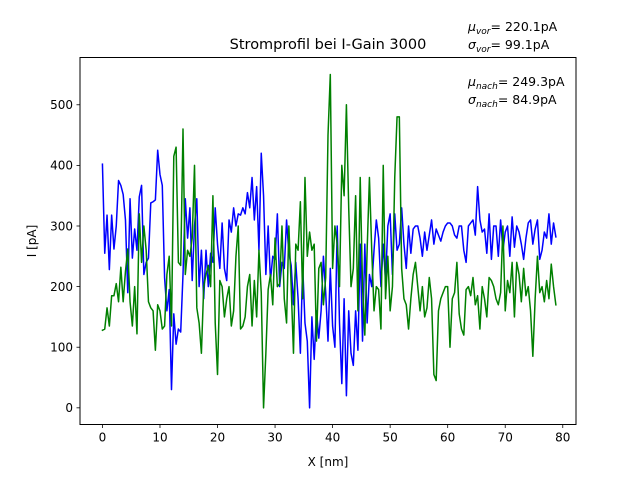 This screenshot has width=640, height=478. I want to click on x-tick-label: 20, so click(217, 438).